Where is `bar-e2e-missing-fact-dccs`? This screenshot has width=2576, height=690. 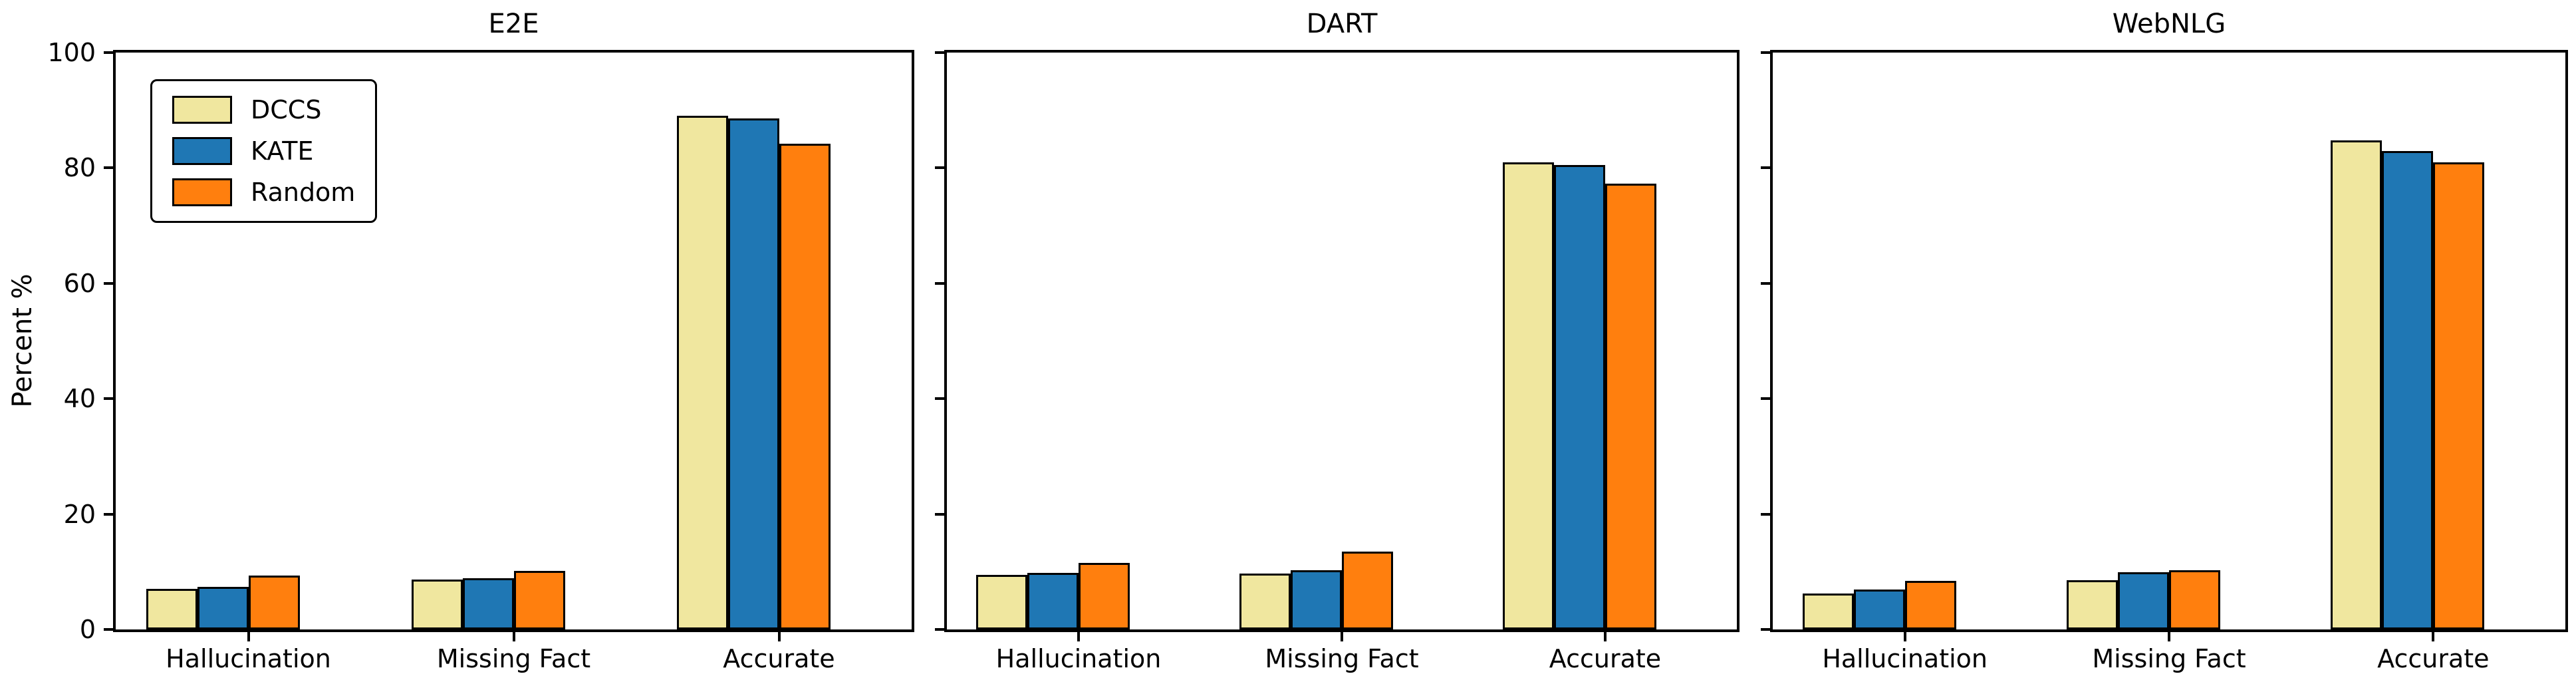
bar-e2e-missing-fact-dccs is located at coordinates (437, 604).